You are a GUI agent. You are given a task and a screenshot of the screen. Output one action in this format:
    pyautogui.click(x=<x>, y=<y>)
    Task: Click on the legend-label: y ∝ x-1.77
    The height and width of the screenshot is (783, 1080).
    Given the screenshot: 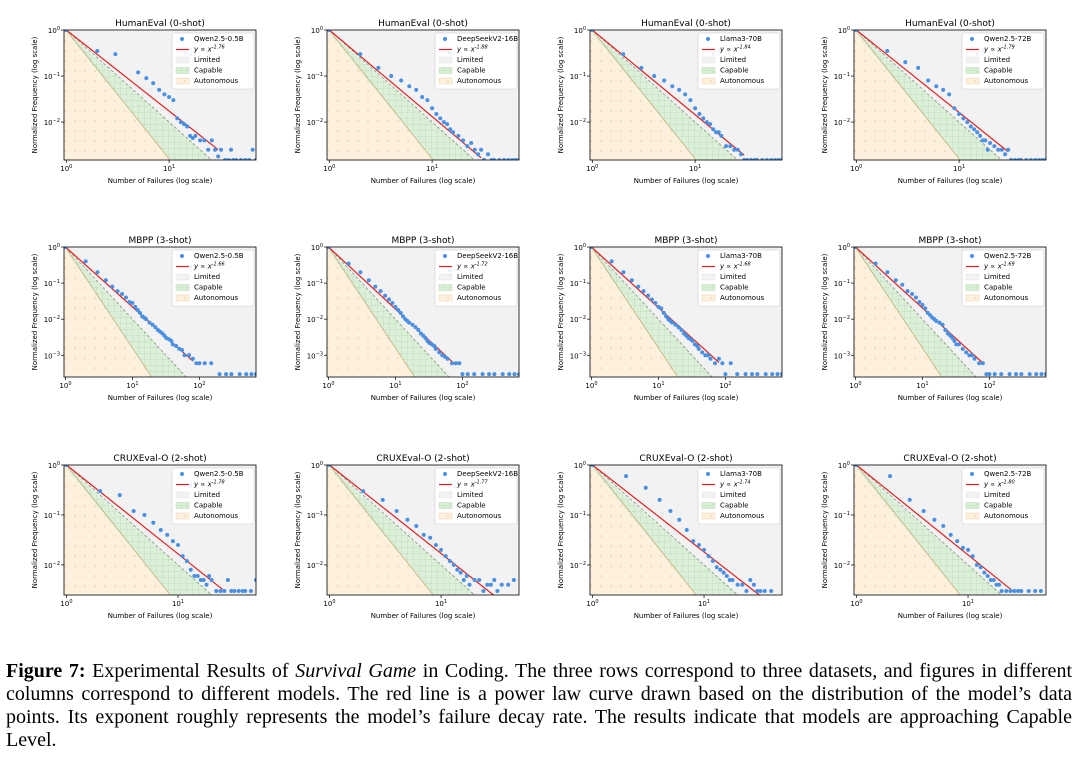 What is the action you would take?
    pyautogui.click(x=472, y=484)
    